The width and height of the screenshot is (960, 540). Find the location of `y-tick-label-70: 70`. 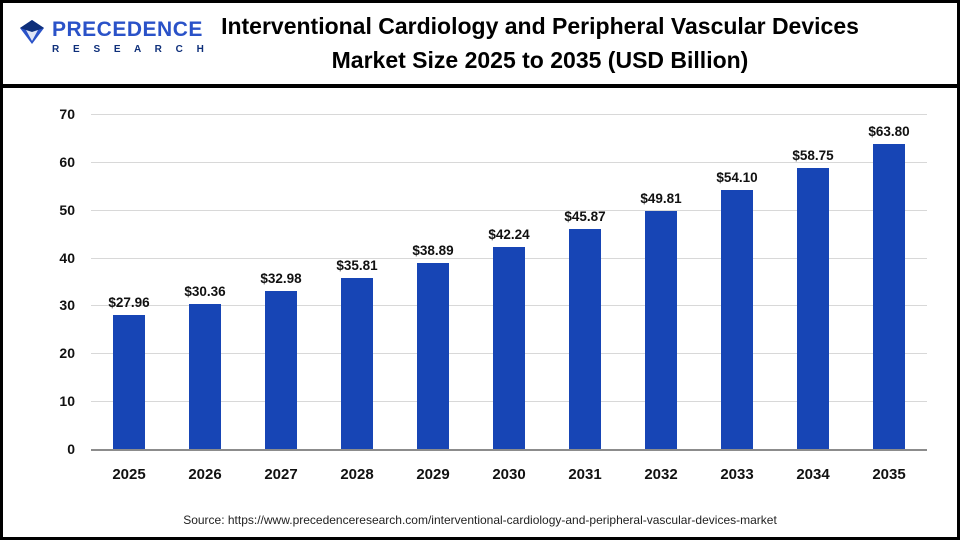

y-tick-label-70: 70 is located at coordinates (67, 114).